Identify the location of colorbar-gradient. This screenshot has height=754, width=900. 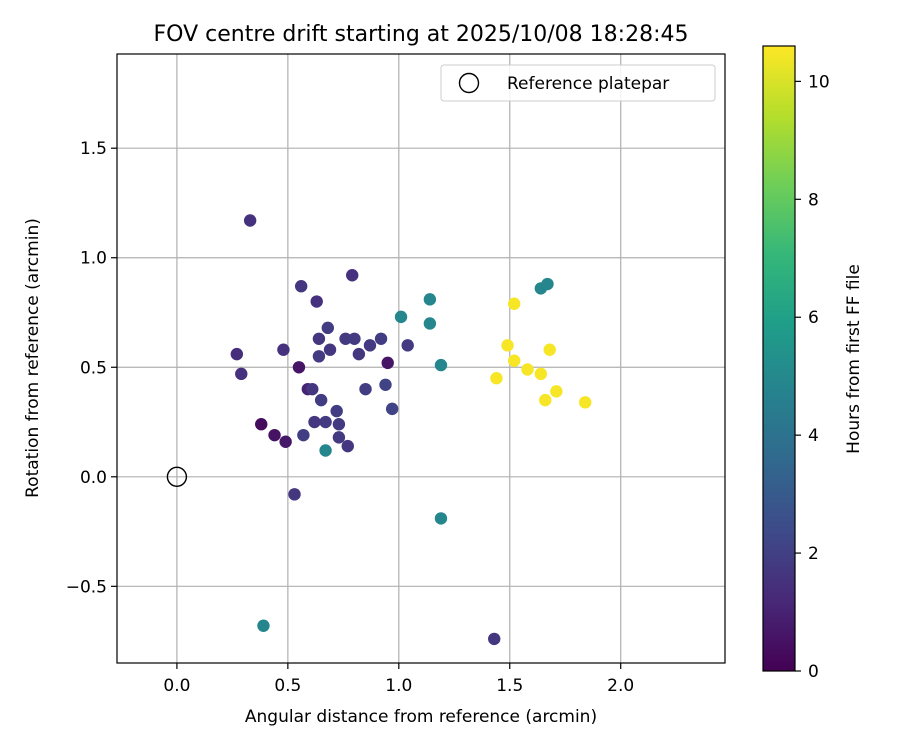
(779, 358).